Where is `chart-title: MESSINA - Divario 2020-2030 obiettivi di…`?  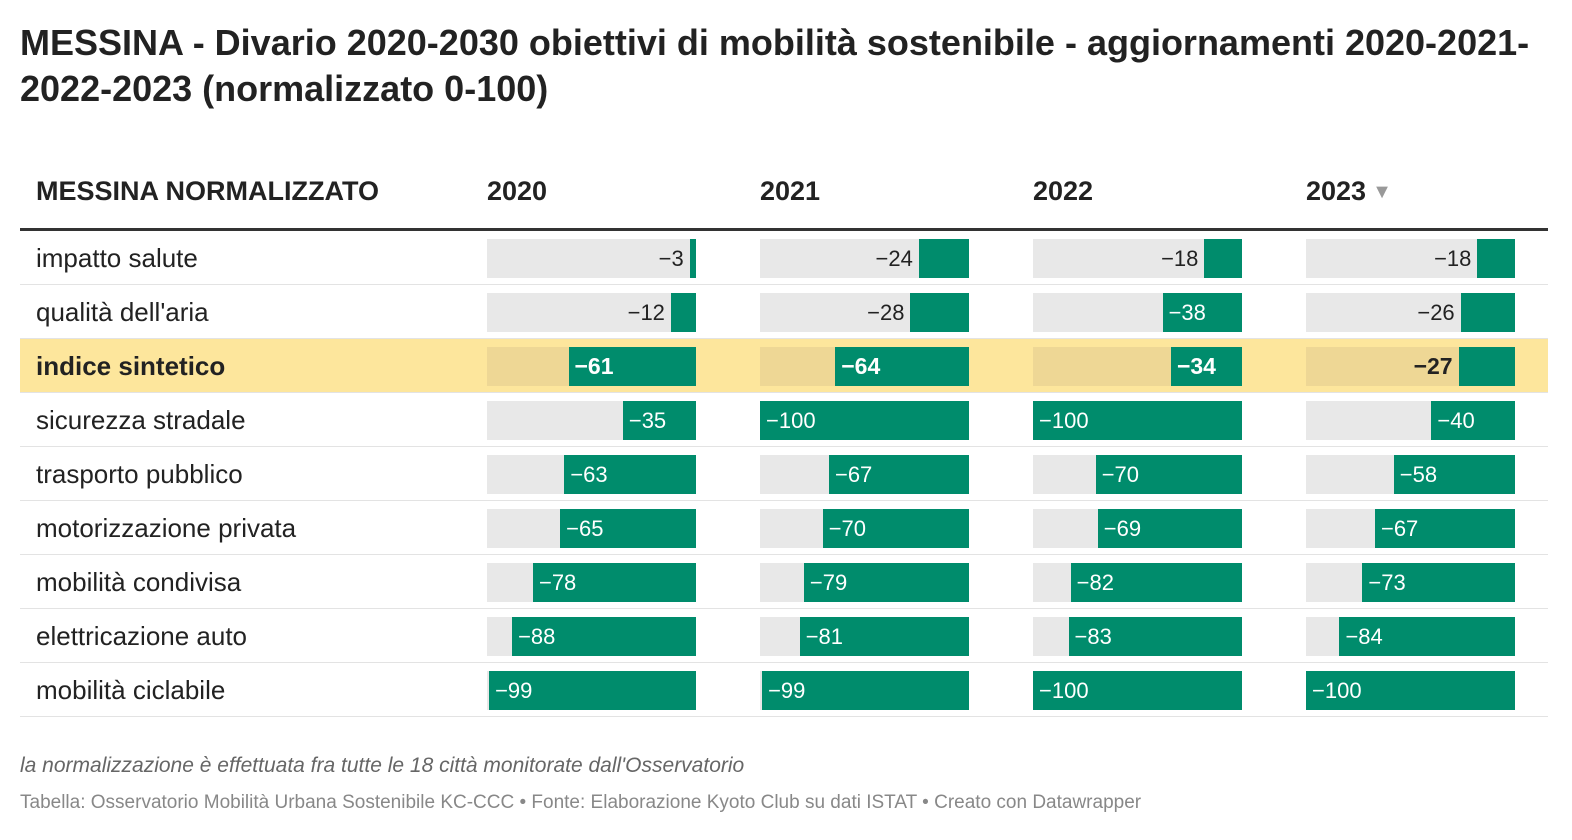
chart-title: MESSINA - Divario 2020-2030 obiettivi di… is located at coordinates (775, 65).